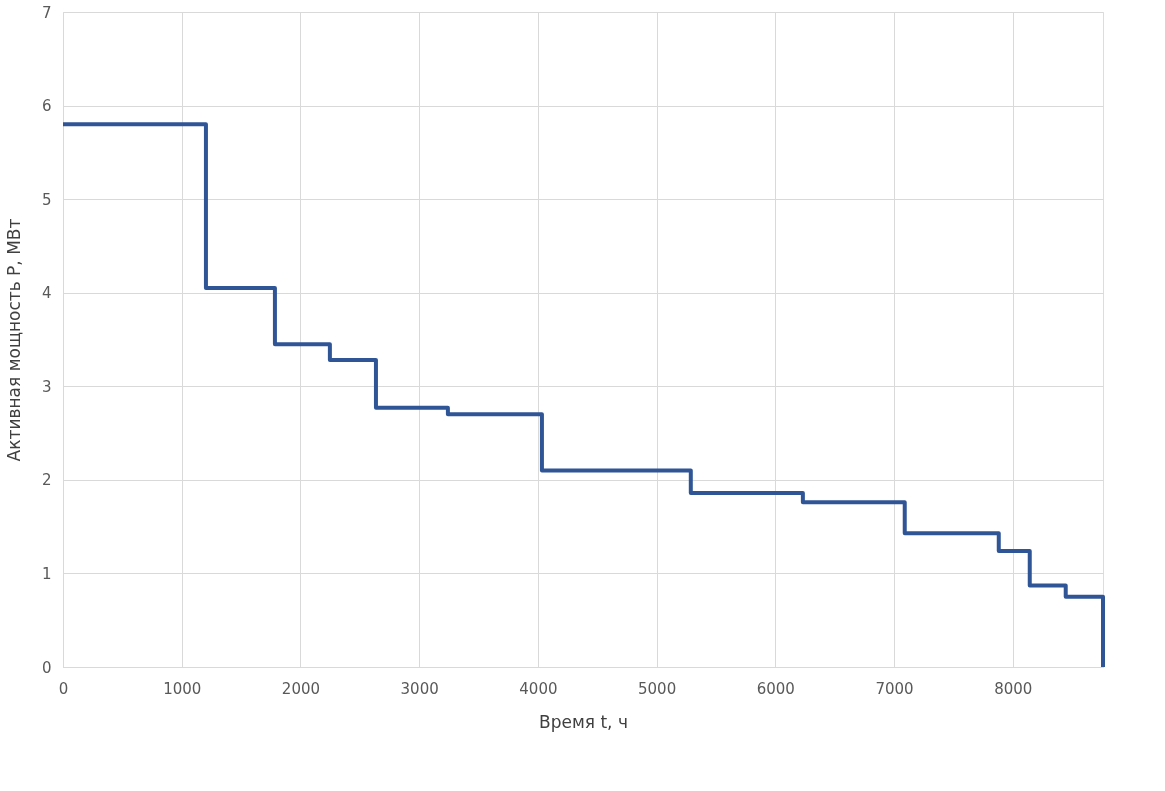  What do you see at coordinates (46, 106) in the screenshot?
I see `y-tick-label: 6` at bounding box center [46, 106].